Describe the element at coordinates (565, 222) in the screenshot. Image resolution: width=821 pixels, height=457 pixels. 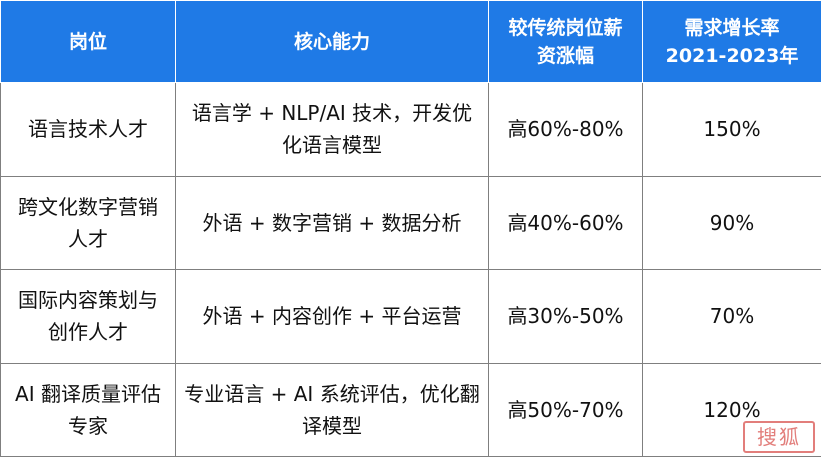
I see `cell-salary: 高40%-60%` at that location.